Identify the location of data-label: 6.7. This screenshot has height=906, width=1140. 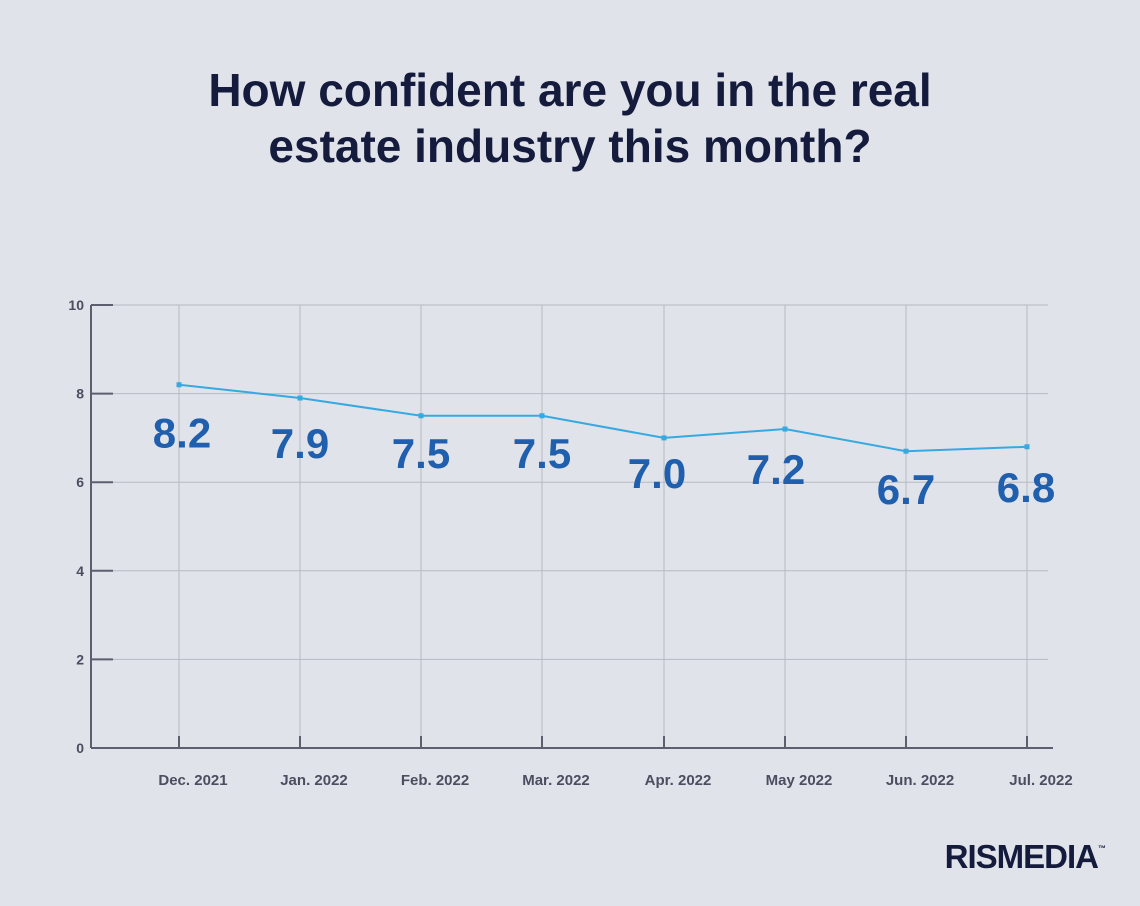
(906, 489).